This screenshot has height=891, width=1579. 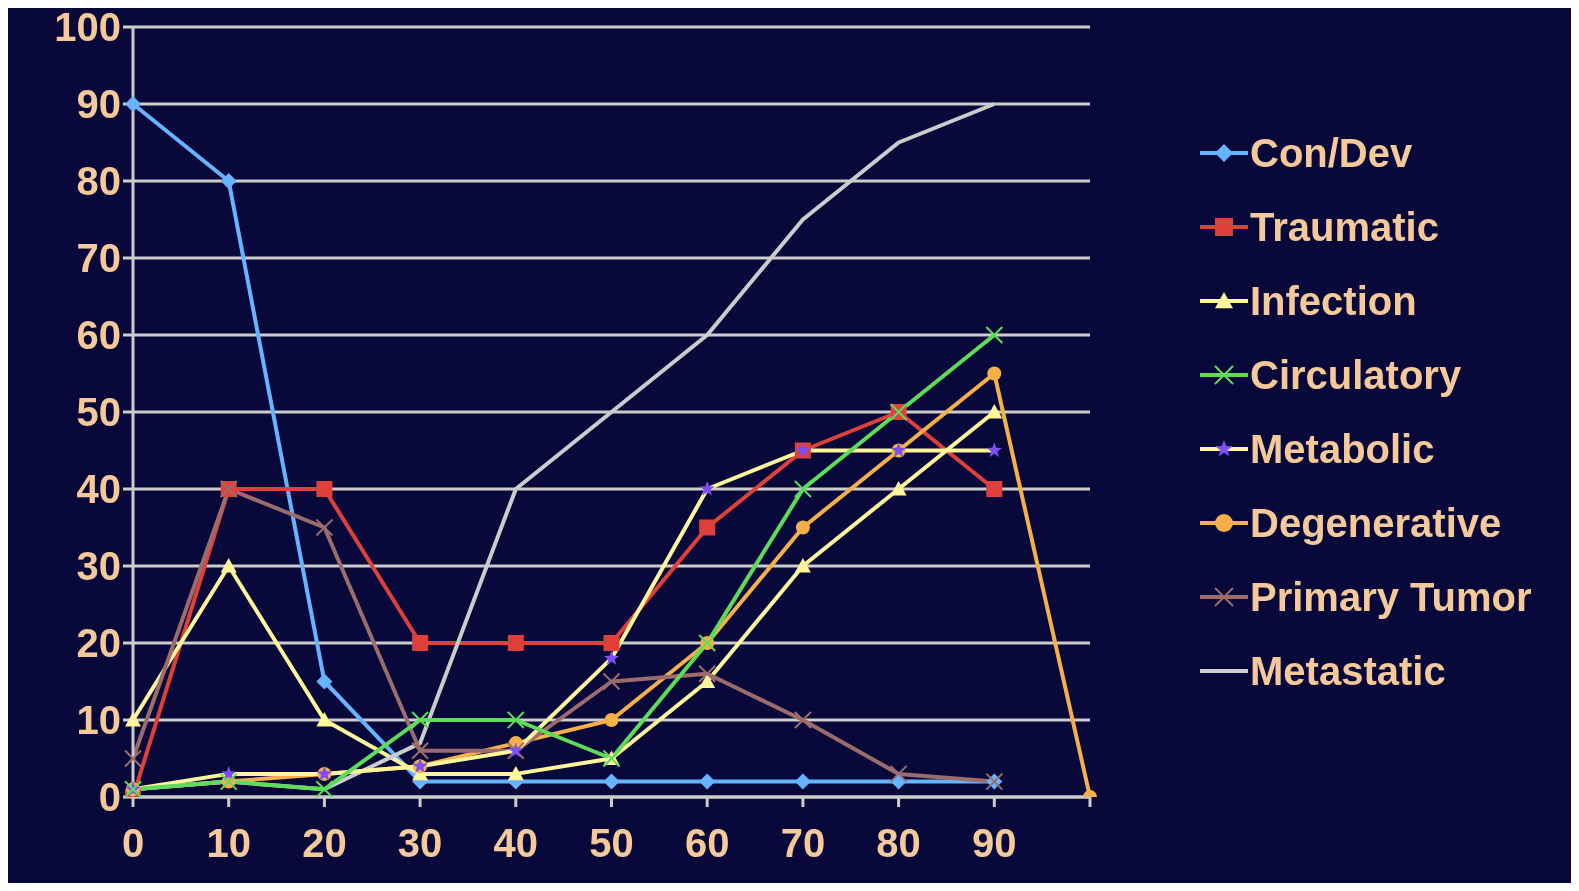 What do you see at coordinates (98, 104) in the screenshot?
I see `y-tick-label: 90` at bounding box center [98, 104].